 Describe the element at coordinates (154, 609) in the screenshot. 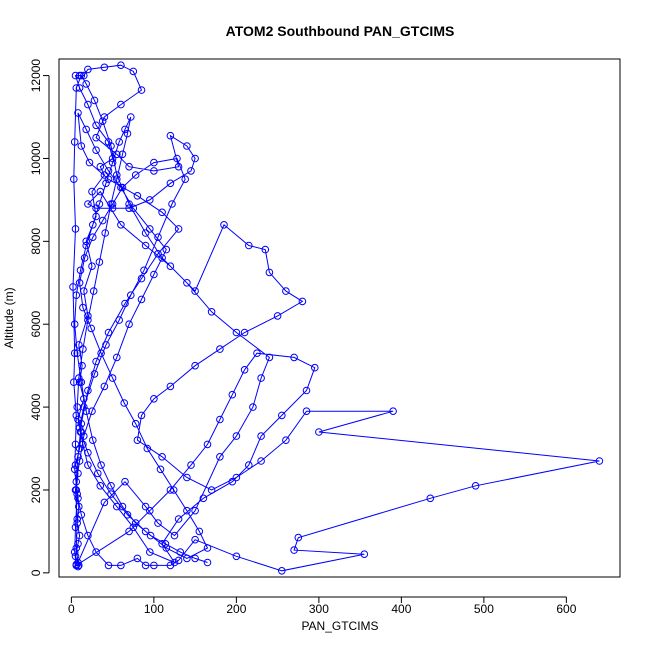

I see `x-tick-label: 100` at that location.